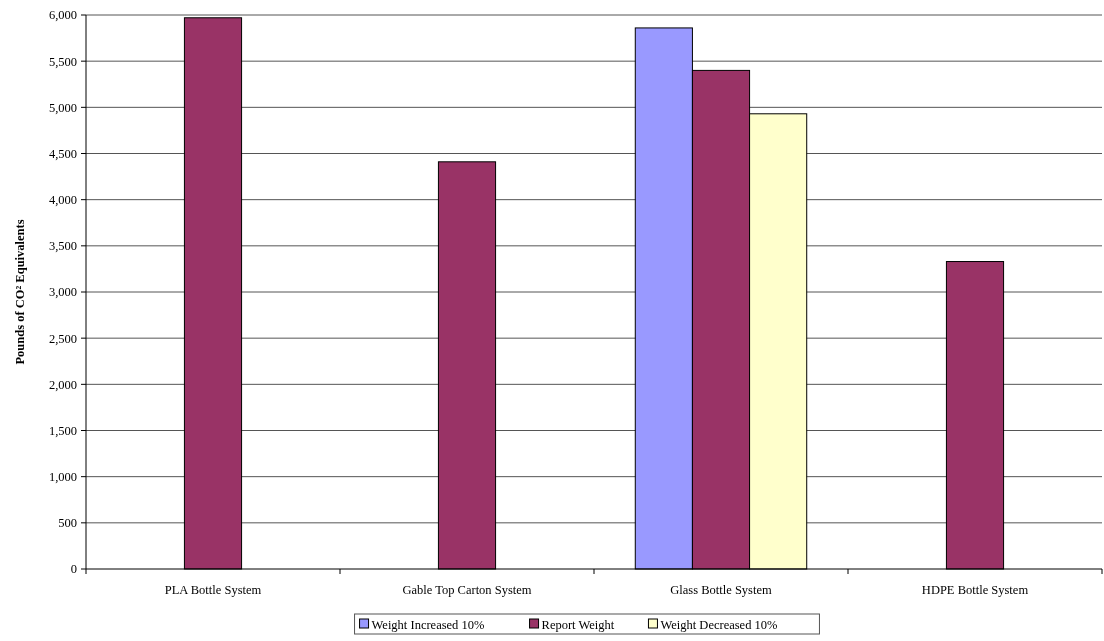 The image size is (1104, 641). I want to click on y-tick-label: 1,500, so click(62, 430).